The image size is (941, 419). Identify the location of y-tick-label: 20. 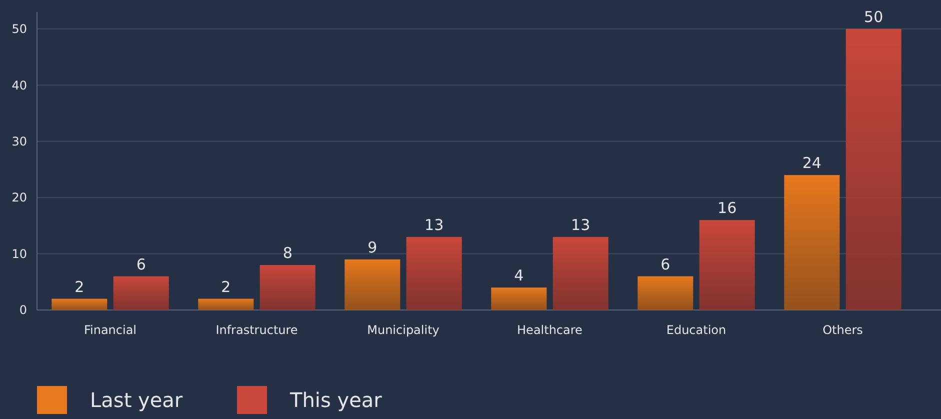
(19, 197).